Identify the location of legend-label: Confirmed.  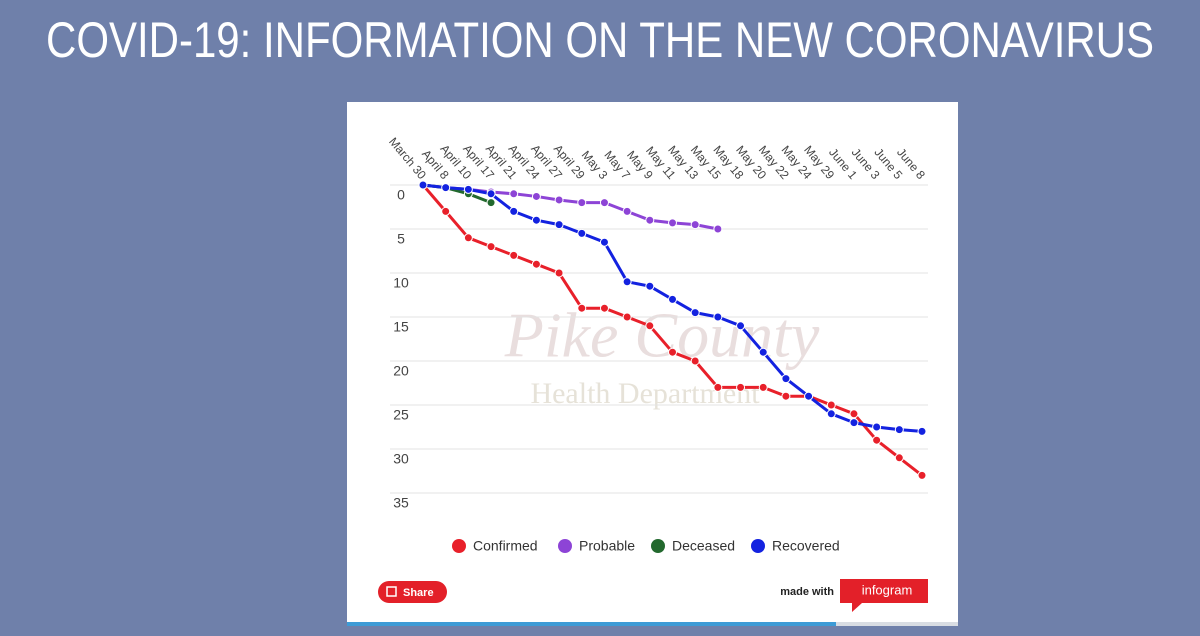
(505, 546).